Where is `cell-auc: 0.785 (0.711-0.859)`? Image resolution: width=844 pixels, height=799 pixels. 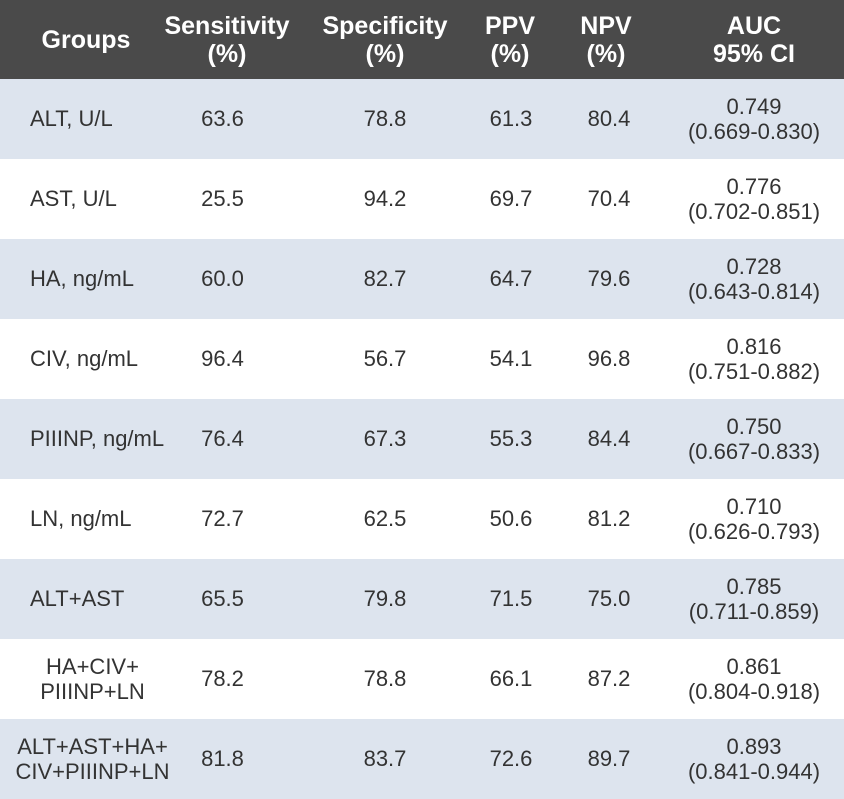 cell-auc: 0.785 (0.711-0.859) is located at coordinates (754, 598).